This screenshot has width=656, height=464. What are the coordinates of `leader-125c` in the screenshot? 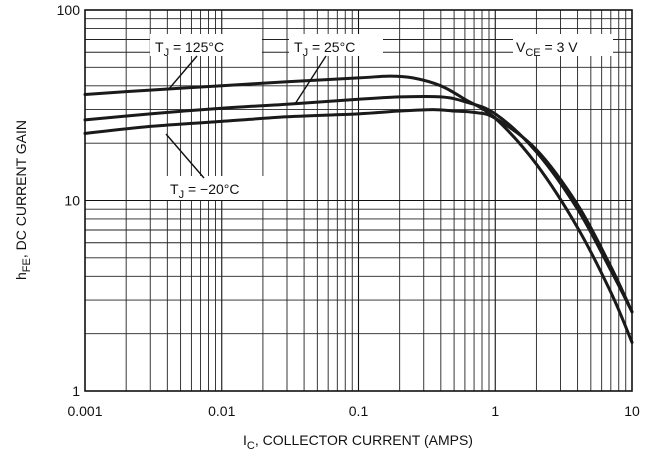 It's located at (182, 73).